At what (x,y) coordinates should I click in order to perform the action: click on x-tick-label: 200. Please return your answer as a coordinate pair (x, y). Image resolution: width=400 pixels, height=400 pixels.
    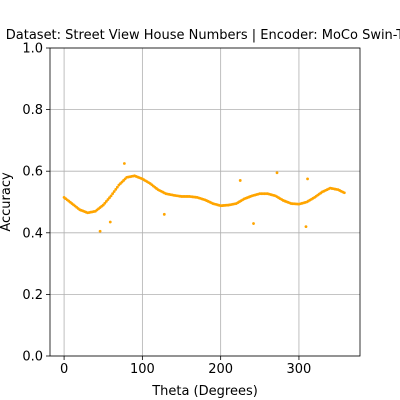
    Looking at the image, I should click on (220, 369).